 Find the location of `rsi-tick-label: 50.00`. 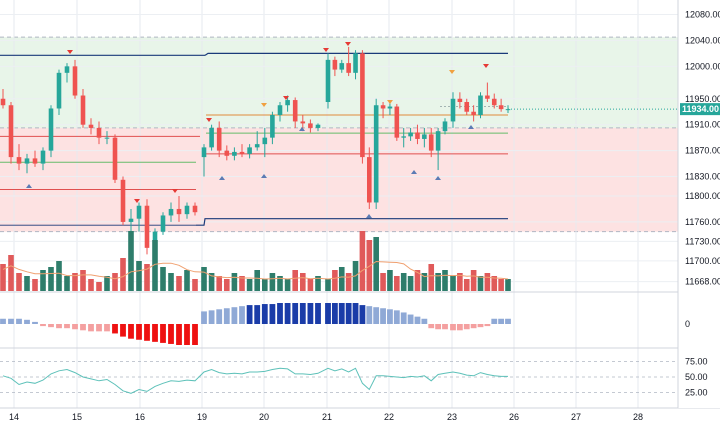

rsi-tick-label: 50.00 is located at coordinates (696, 377).